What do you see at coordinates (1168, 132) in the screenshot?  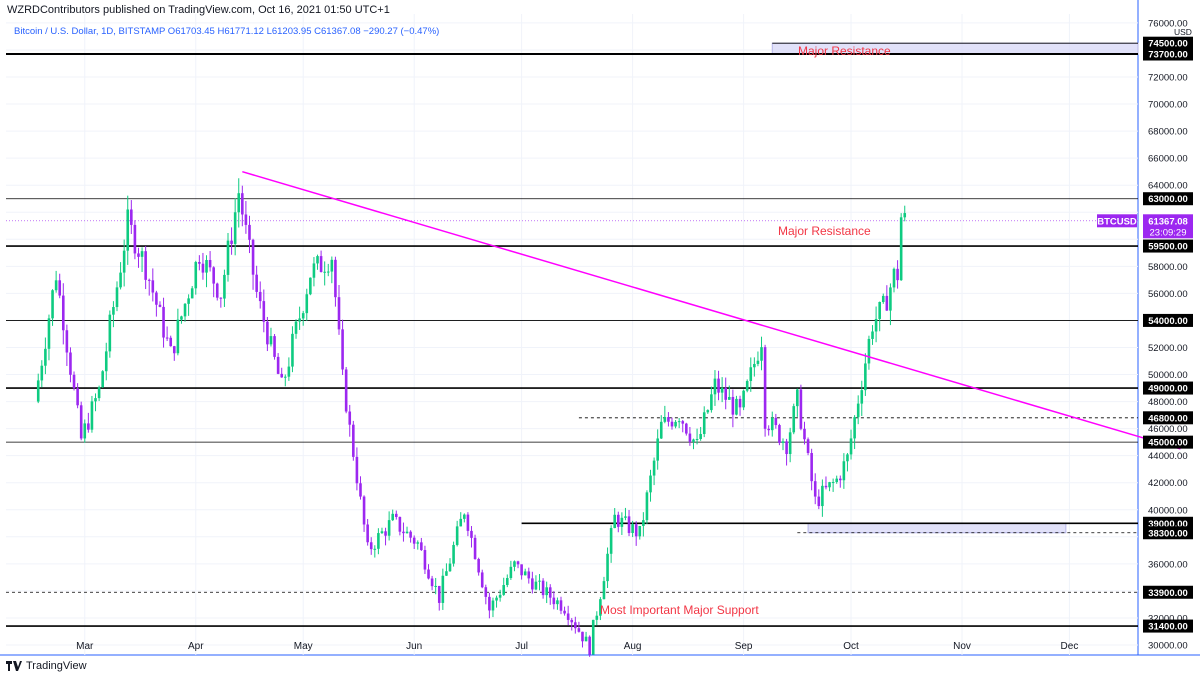 I see `y-tick-label: 68000.00` at bounding box center [1168, 132].